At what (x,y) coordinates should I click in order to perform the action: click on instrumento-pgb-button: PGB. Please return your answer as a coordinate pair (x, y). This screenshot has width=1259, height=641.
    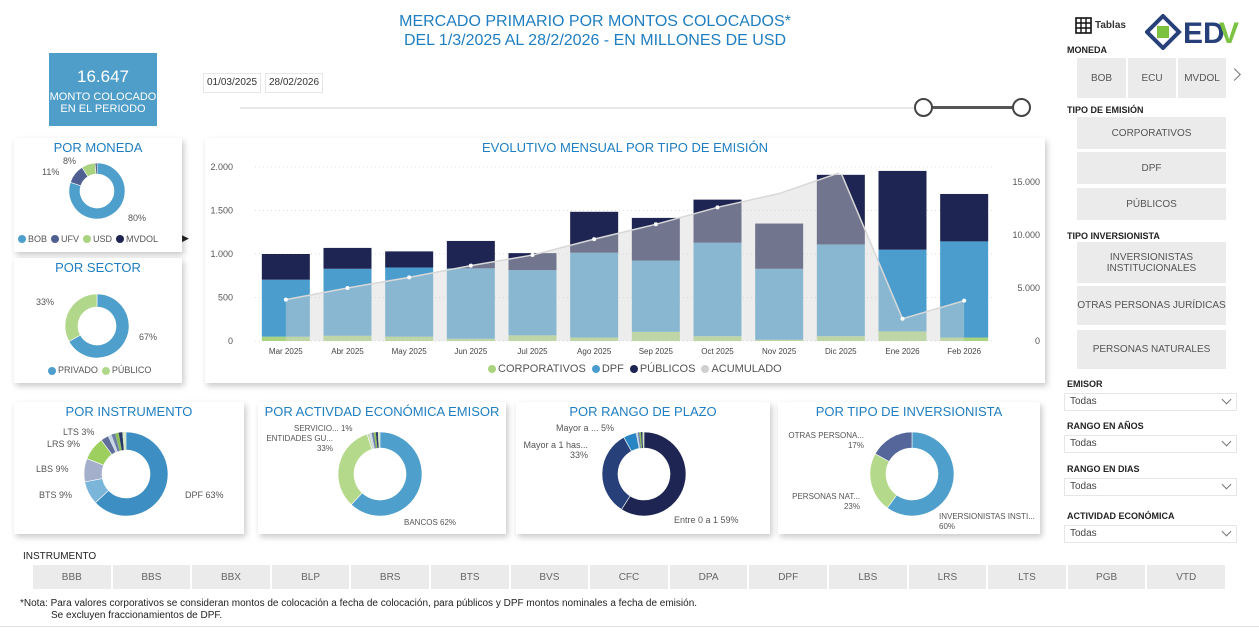
    Looking at the image, I should click on (1106, 577).